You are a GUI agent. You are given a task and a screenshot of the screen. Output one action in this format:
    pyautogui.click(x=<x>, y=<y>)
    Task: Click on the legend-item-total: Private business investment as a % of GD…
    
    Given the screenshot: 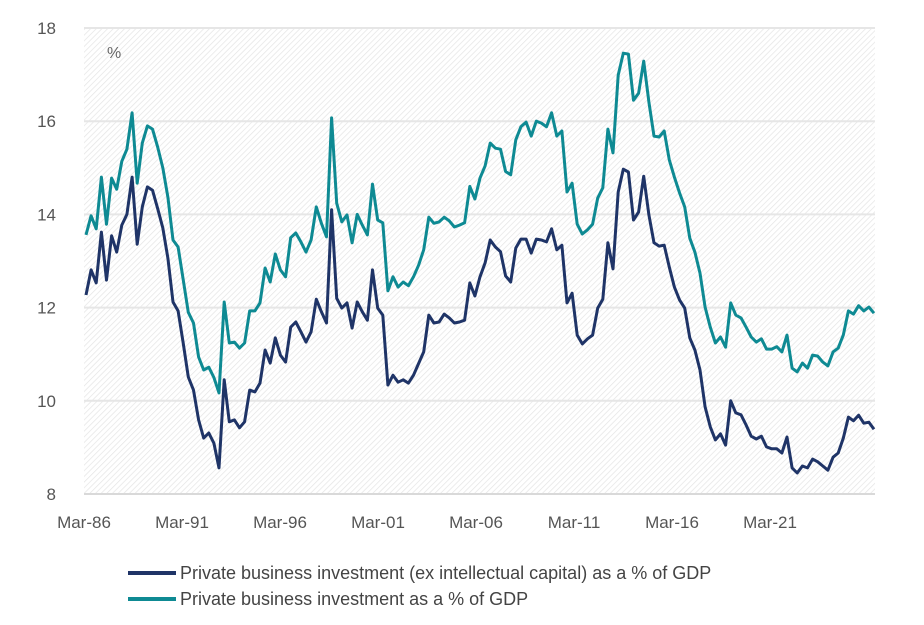 What is the action you would take?
    pyautogui.click(x=419, y=599)
    